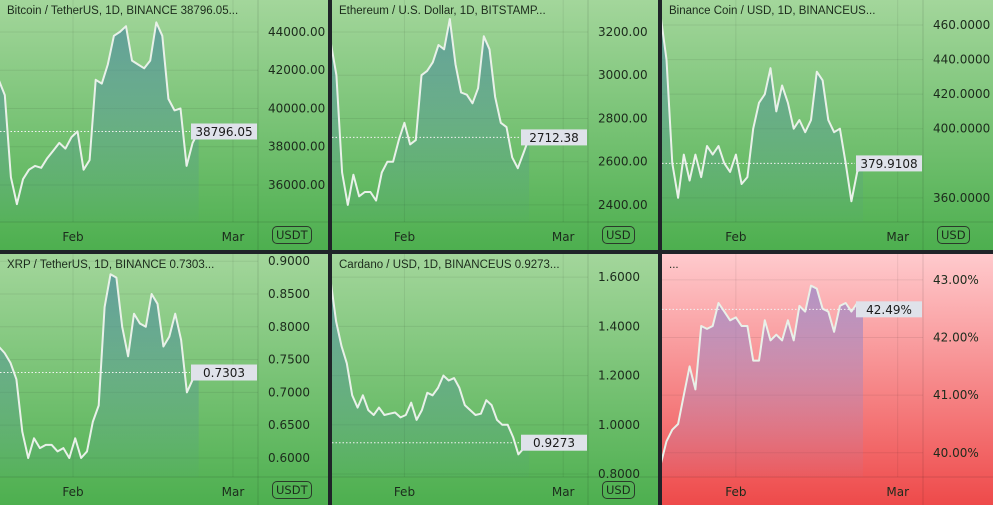 The image size is (993, 505). Describe the element at coordinates (961, 129) in the screenshot. I see `price-tick-label: 400.0000` at that location.